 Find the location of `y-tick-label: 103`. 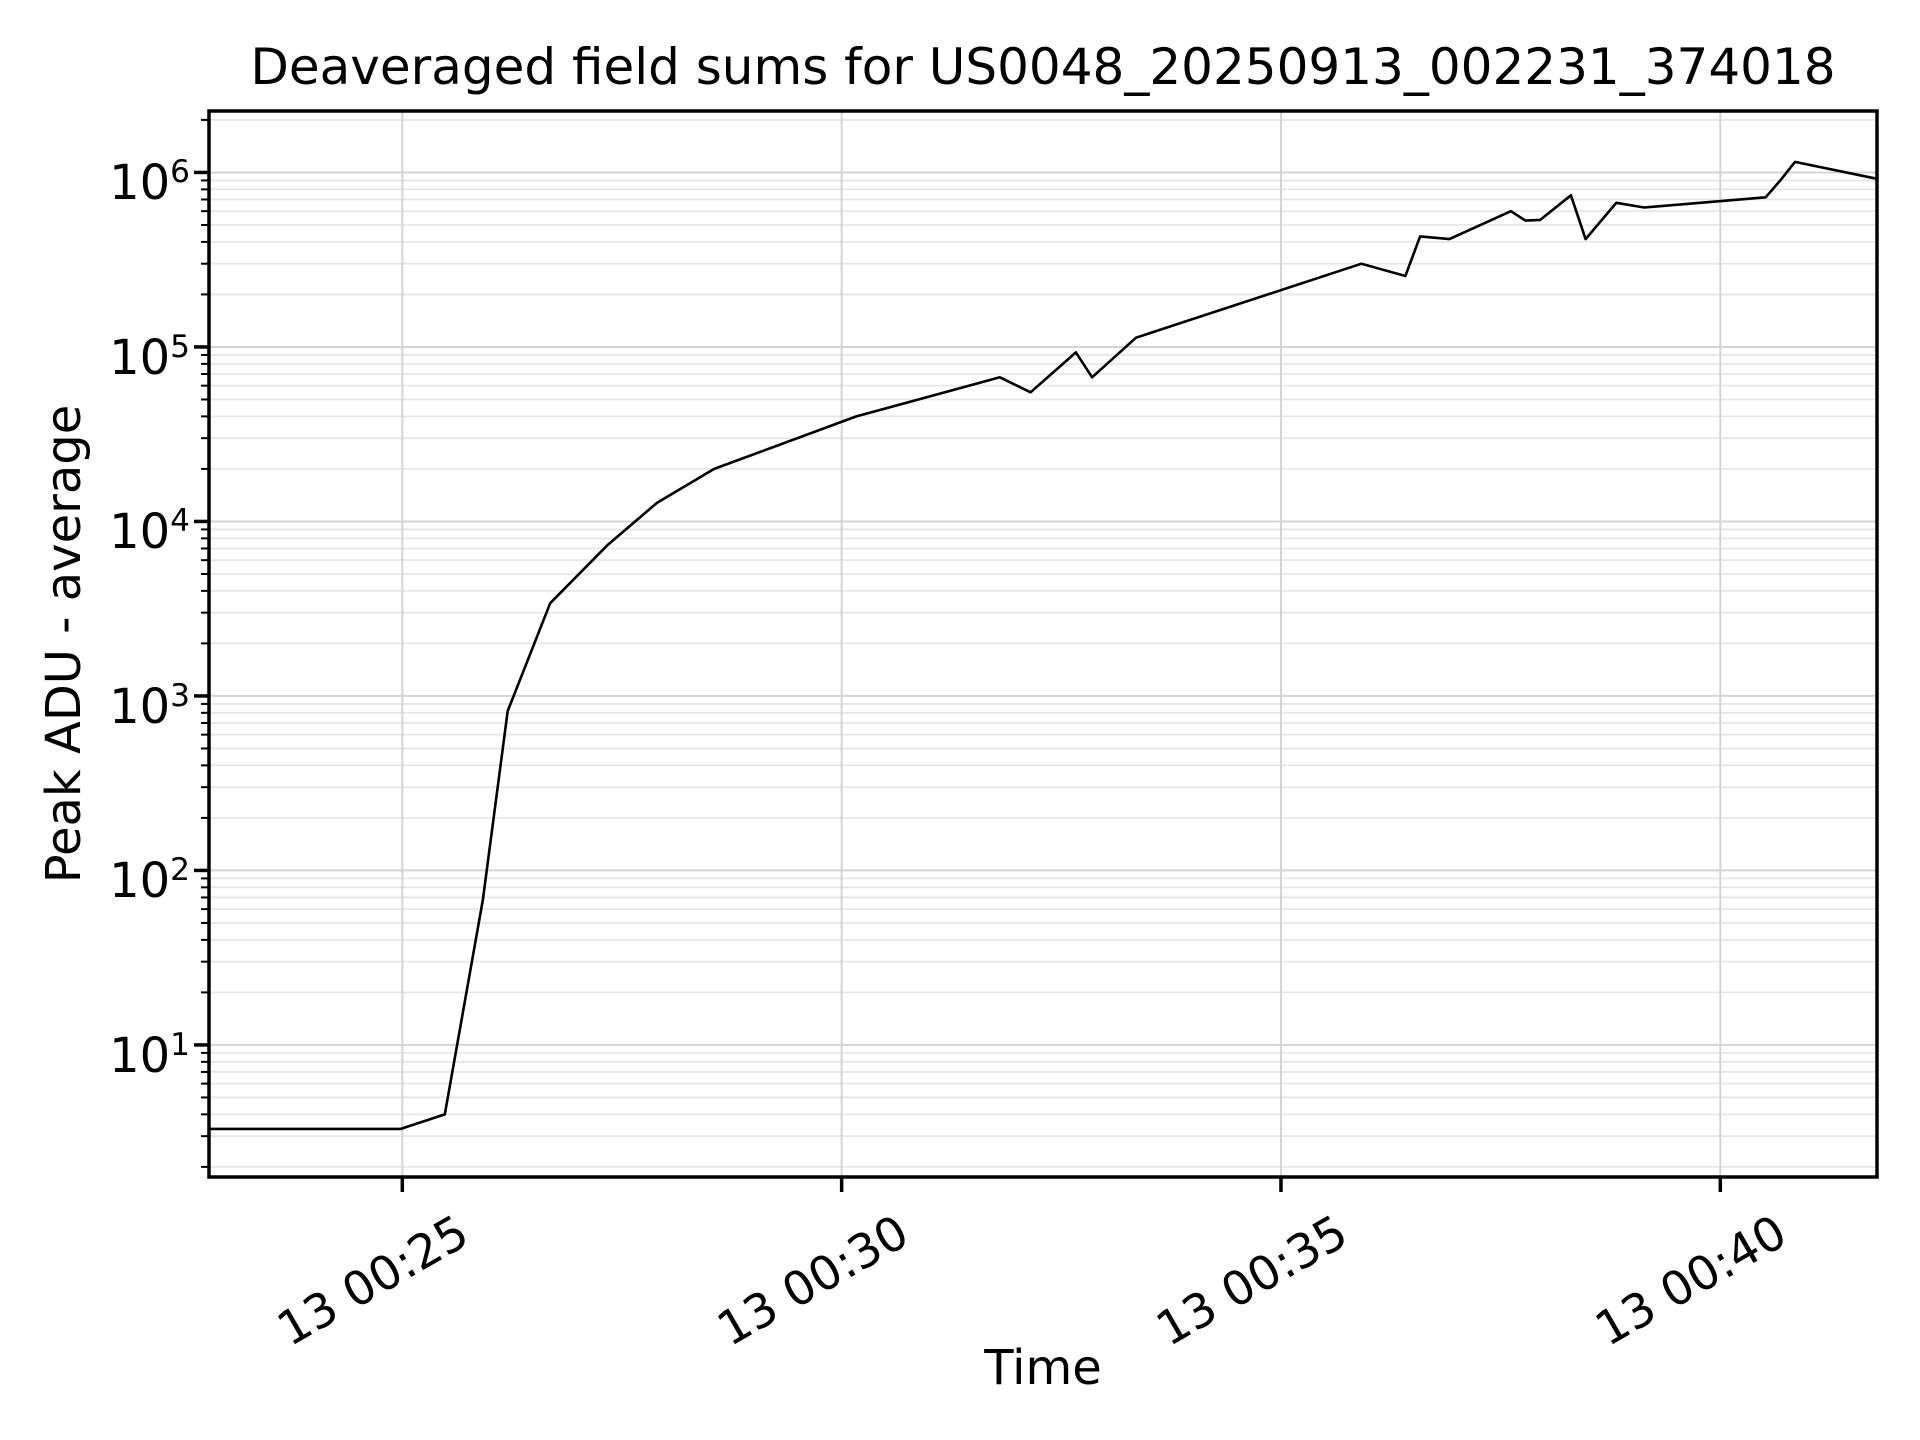

y-tick-label: 103 is located at coordinates (149, 706).